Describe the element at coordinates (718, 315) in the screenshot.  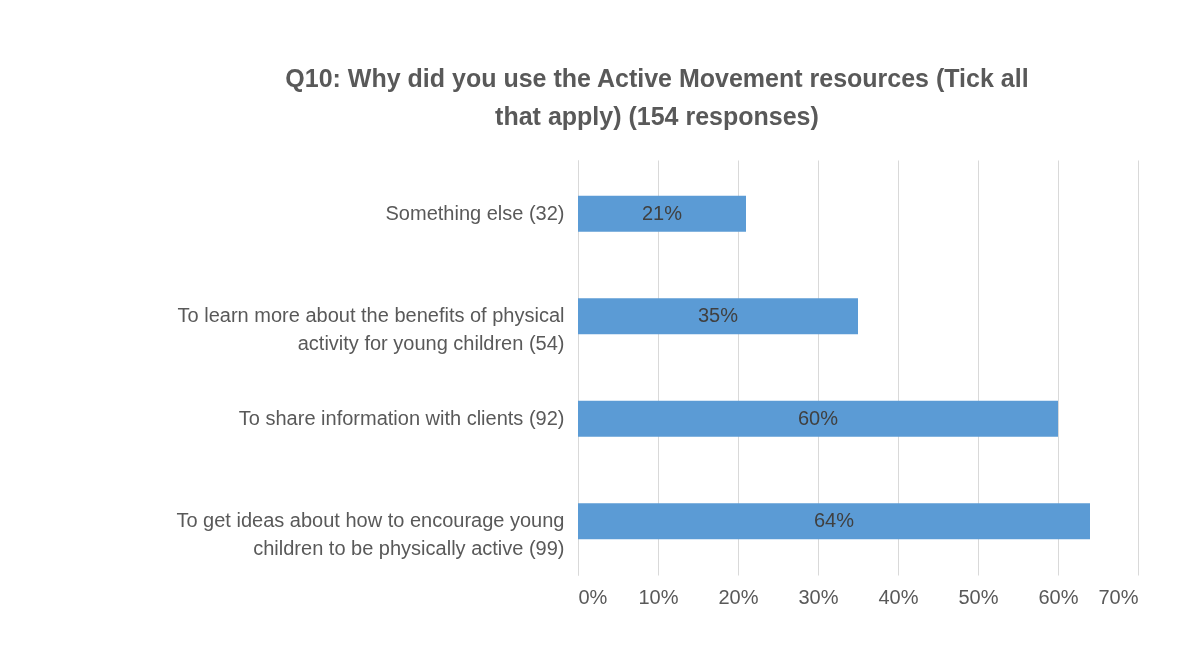
I see `data-label: 35%` at that location.